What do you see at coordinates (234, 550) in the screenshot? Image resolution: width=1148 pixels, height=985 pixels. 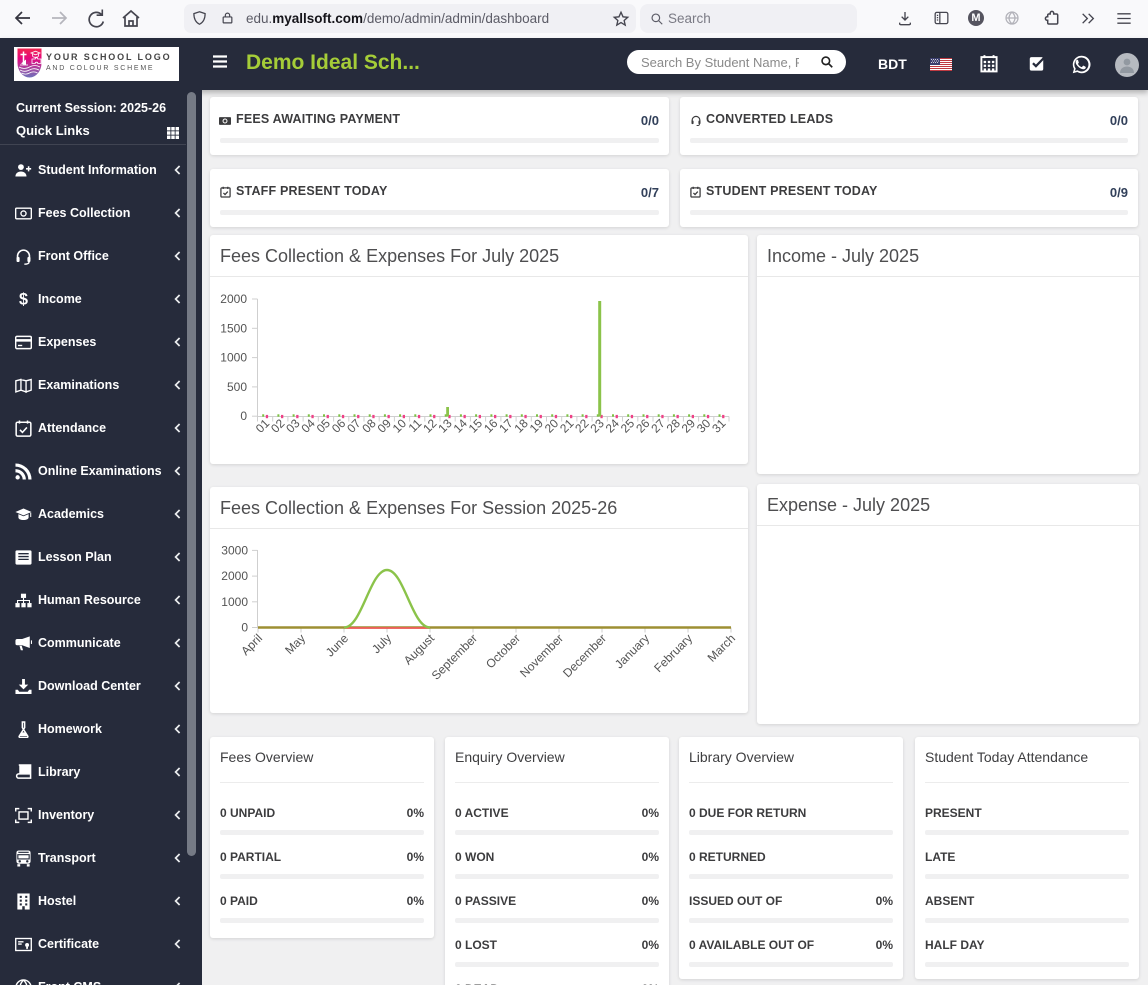 I see `svg-text: 3000` at bounding box center [234, 550].